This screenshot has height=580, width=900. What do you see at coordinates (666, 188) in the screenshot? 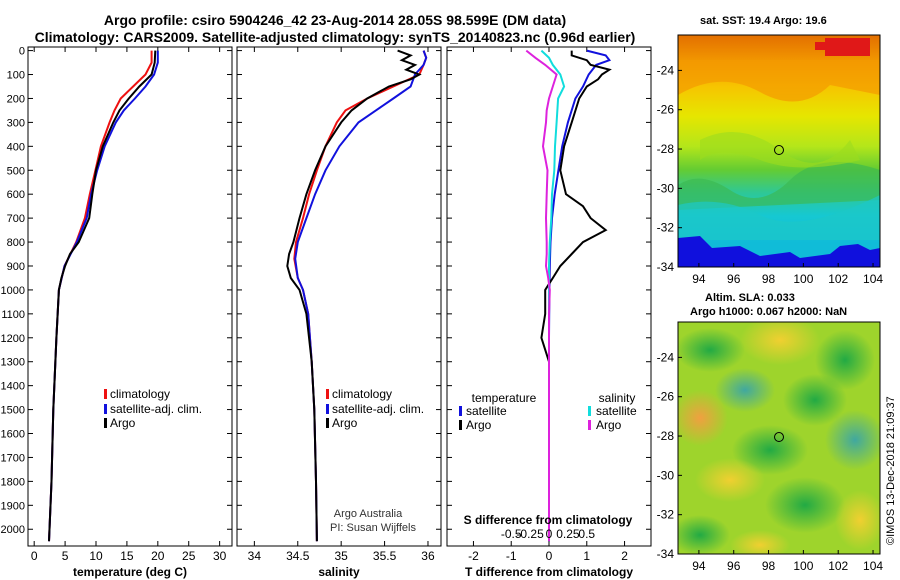
I see `sst-lat-label: -30` at bounding box center [666, 188].